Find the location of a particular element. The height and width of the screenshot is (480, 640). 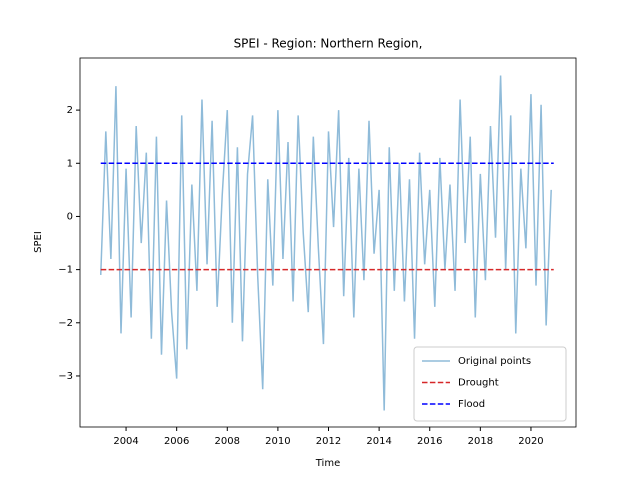

y-tick-label: −1 is located at coordinates (65, 270).